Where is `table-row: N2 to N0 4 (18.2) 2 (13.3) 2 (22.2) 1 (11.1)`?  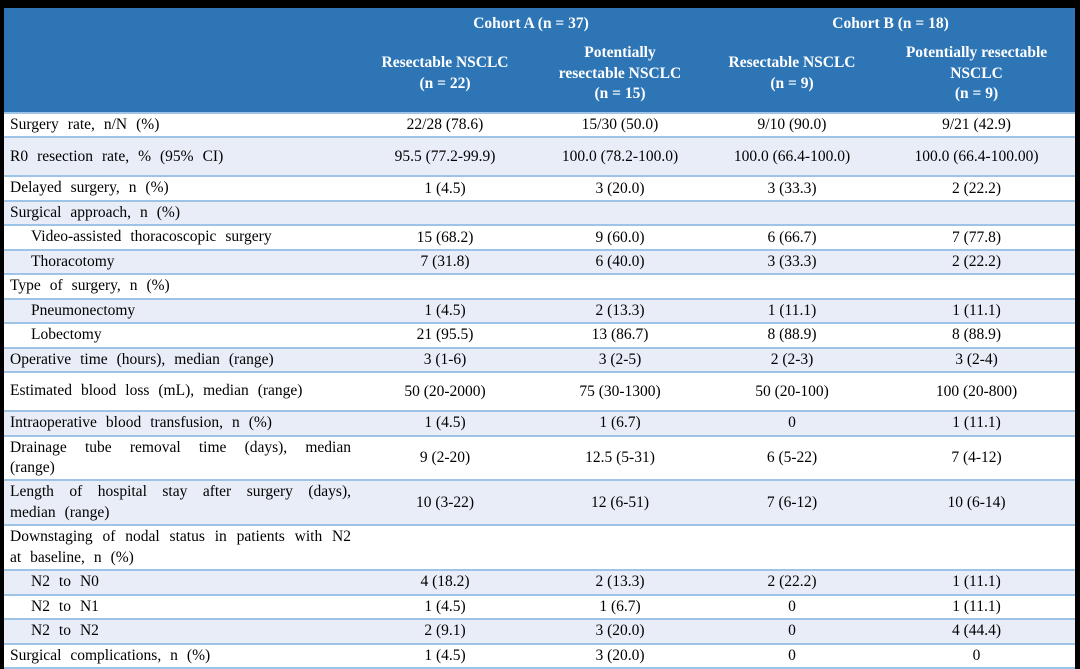
table-row: N2 to N0 4 (18.2) 2 (13.3) 2 (22.2) 1 (11.1) is located at coordinates (540, 582).